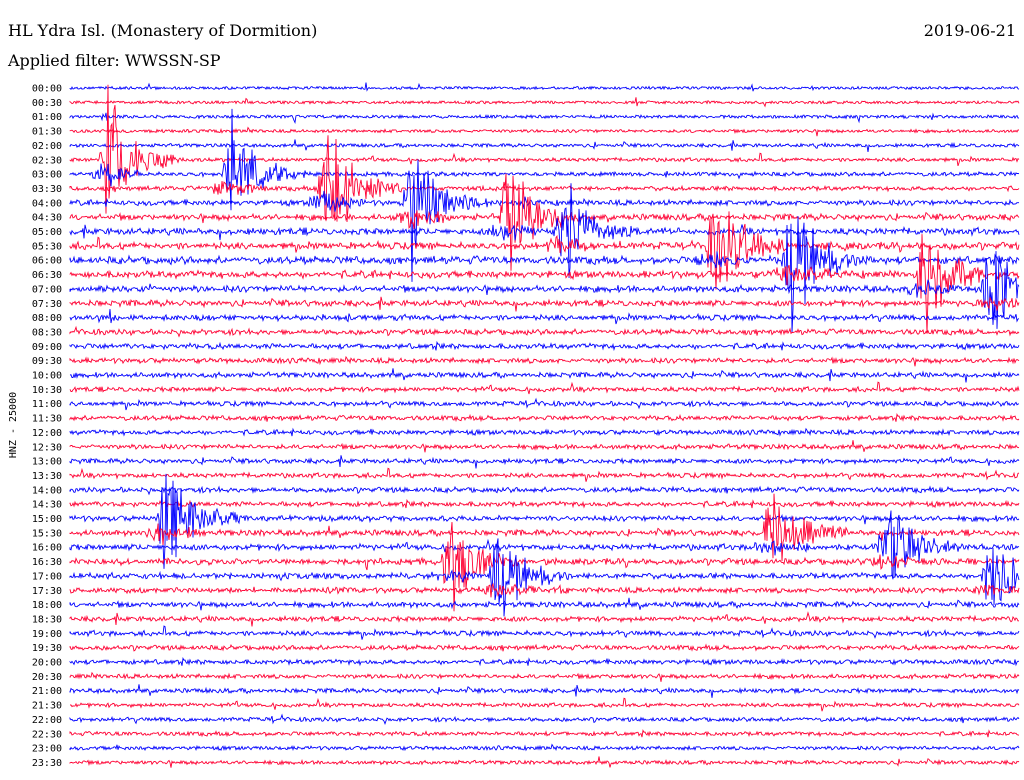  I want to click on row-time-label: 19:30, so click(47, 648).